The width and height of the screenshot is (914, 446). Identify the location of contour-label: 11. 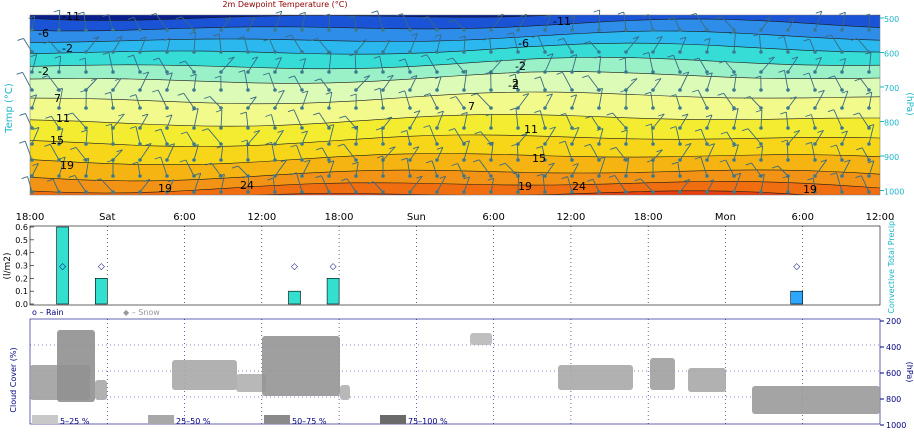
(531, 129).